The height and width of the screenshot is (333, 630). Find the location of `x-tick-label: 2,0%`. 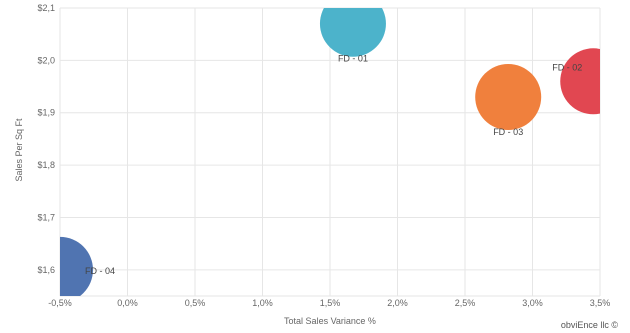

x-tick-label: 2,0% is located at coordinates (397, 303).